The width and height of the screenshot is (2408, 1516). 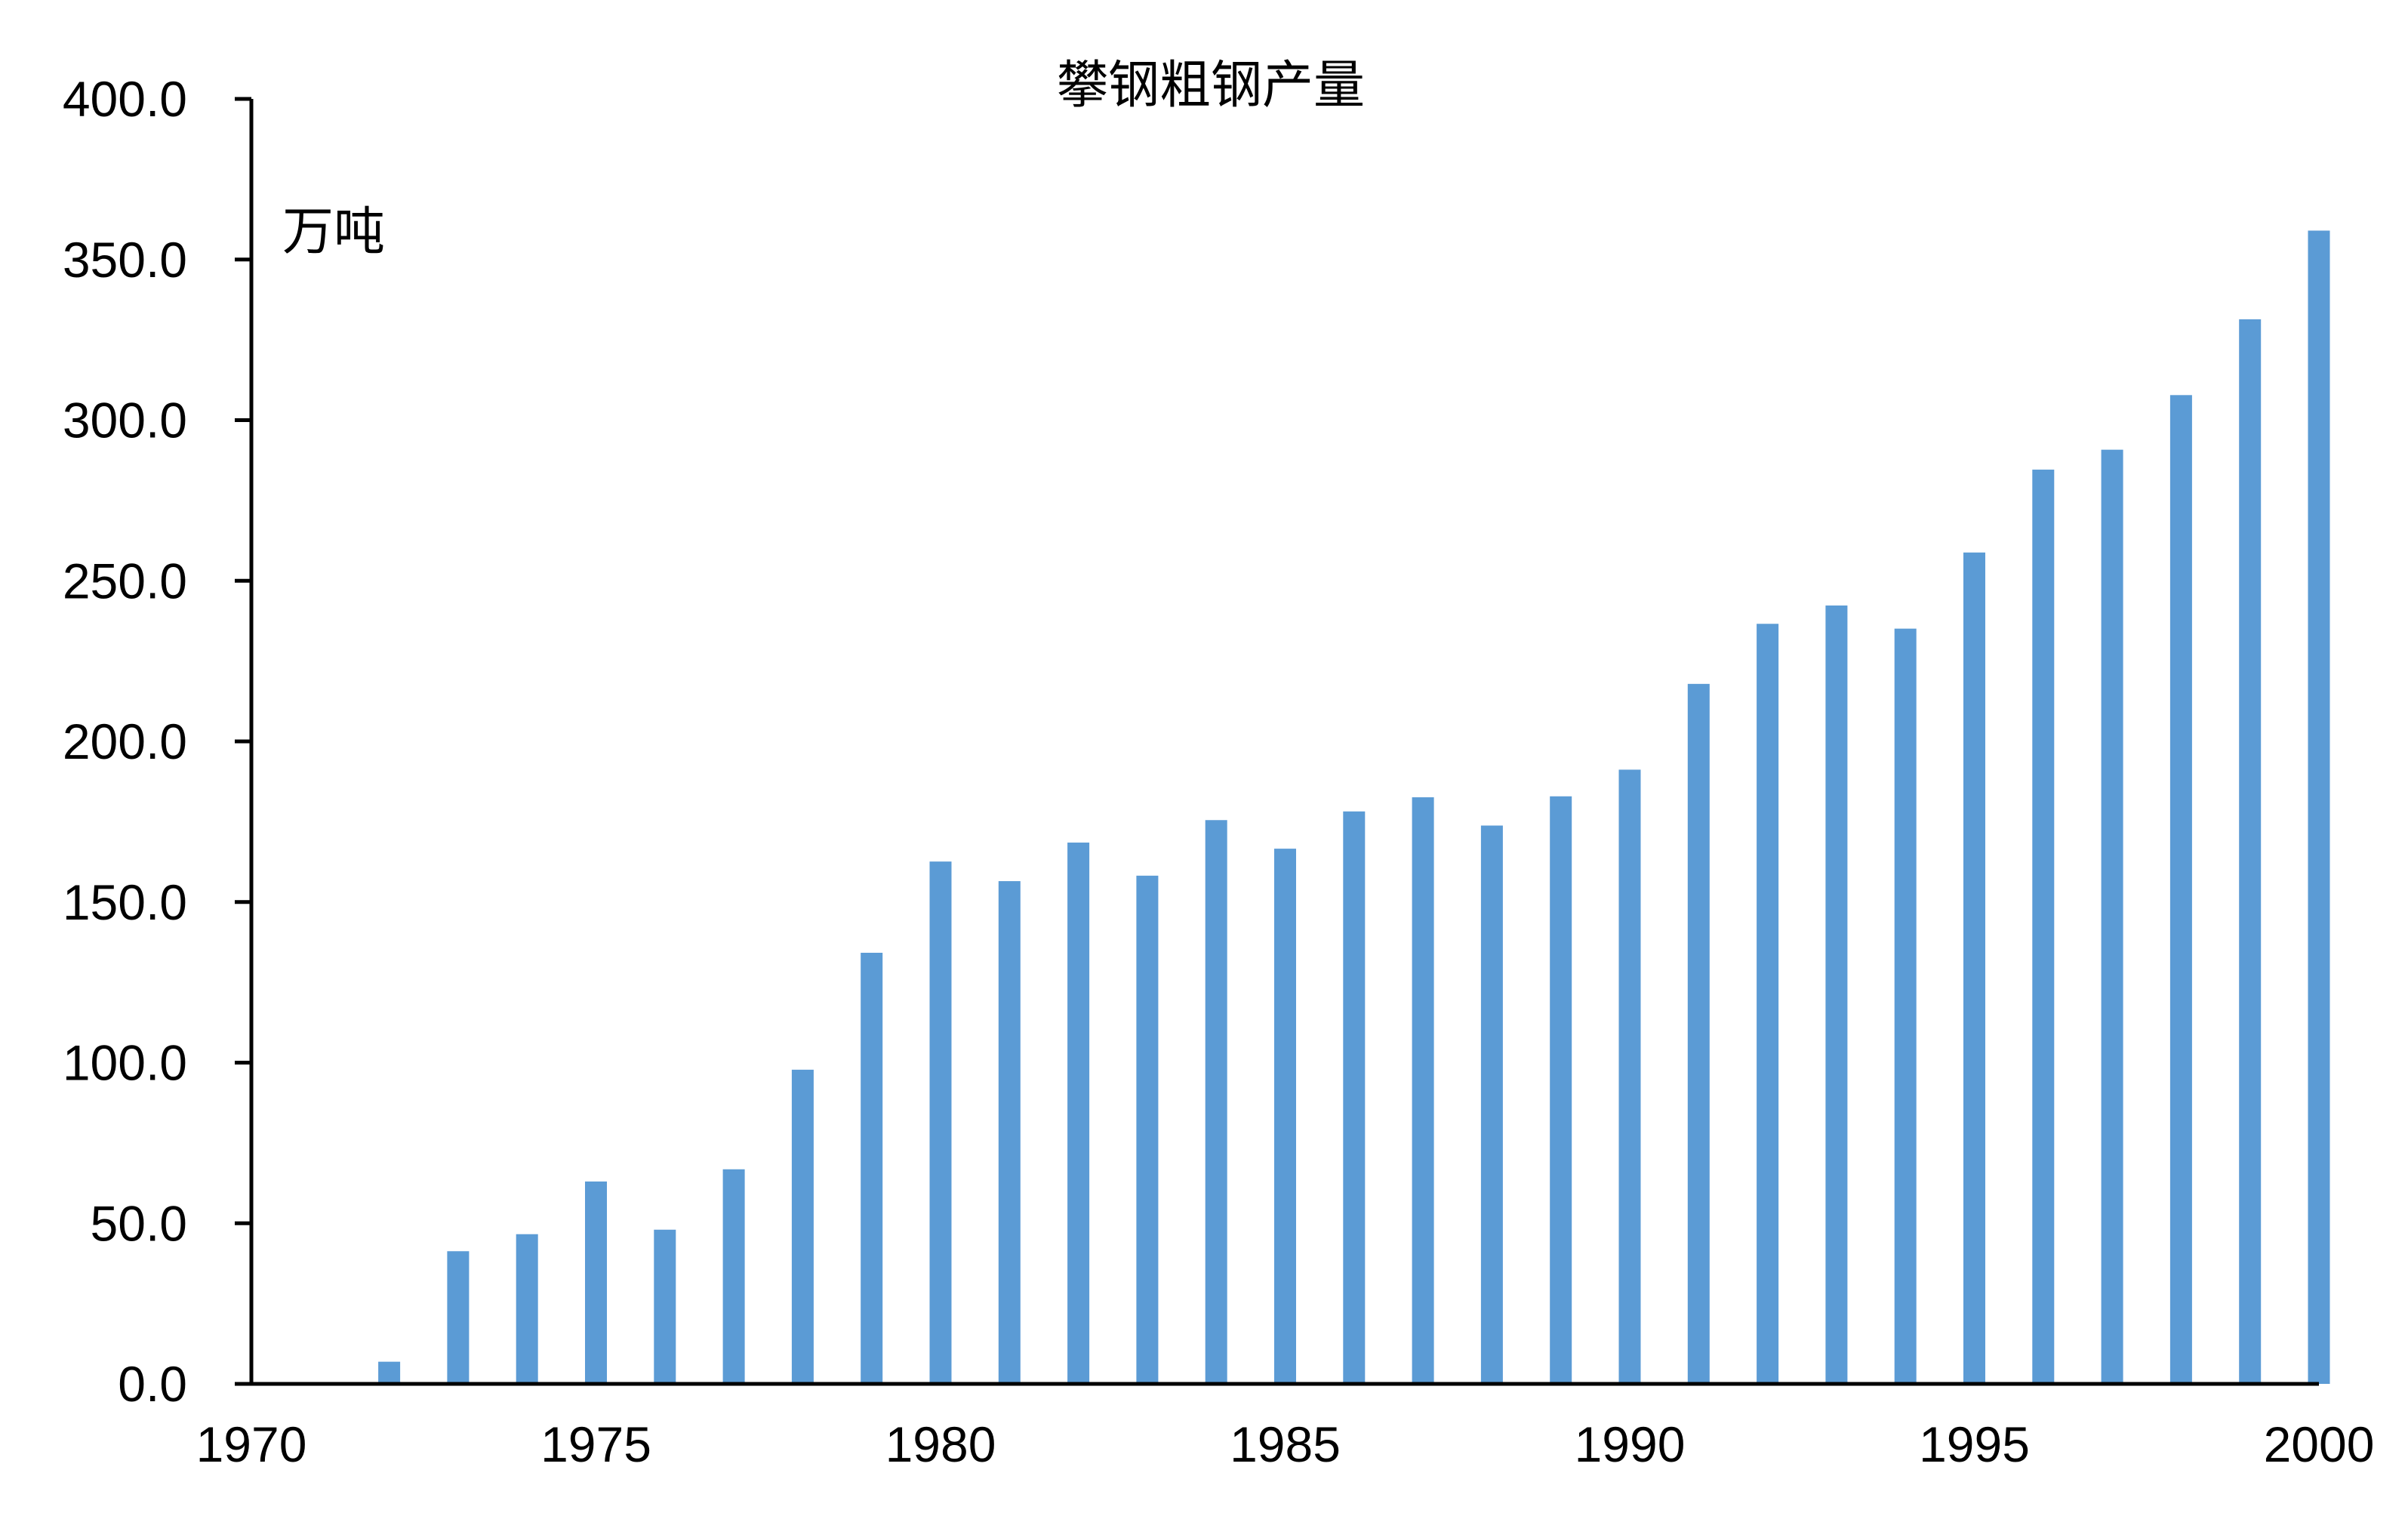 I want to click on bar-1983, so click(x=1147, y=1129).